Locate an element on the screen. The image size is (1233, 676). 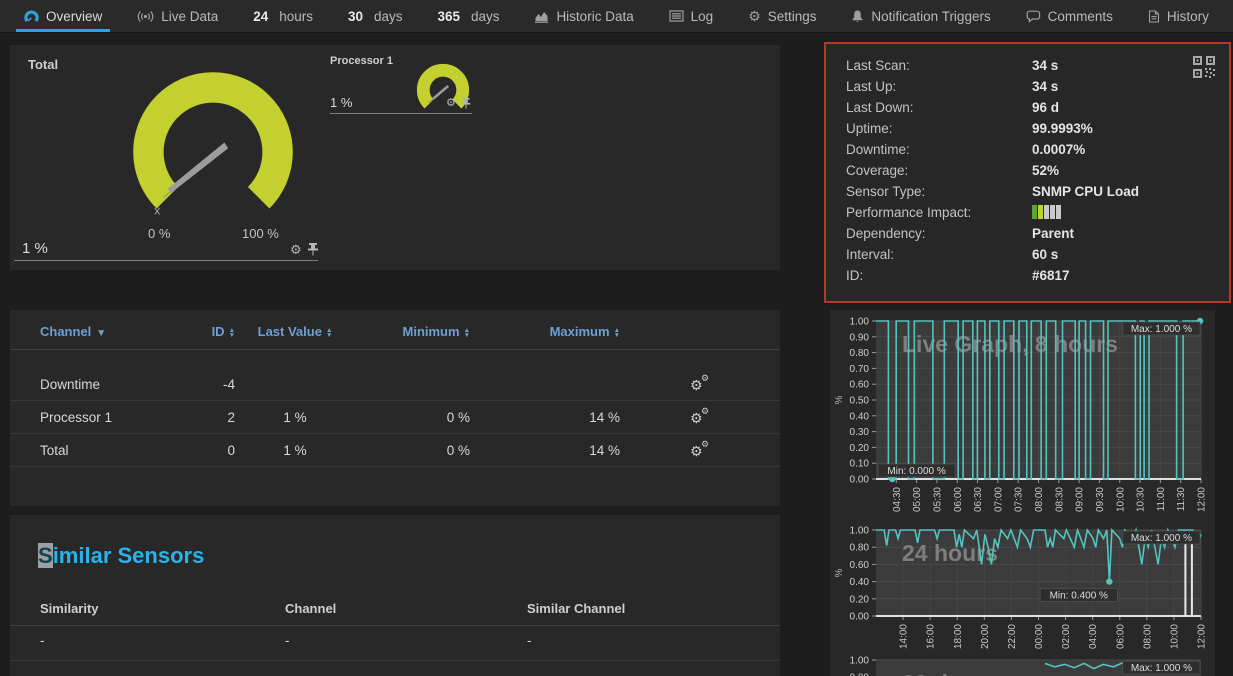
info-label: Last Scan: is located at coordinates (878, 65).